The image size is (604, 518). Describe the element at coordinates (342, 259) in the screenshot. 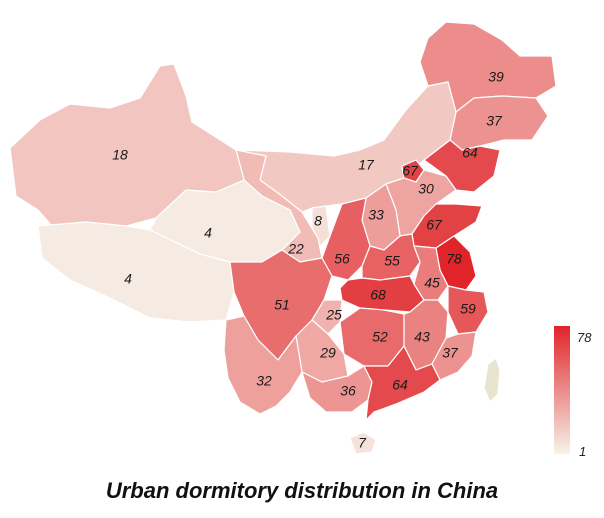

I see `value-label-shaanxi: 56` at that location.